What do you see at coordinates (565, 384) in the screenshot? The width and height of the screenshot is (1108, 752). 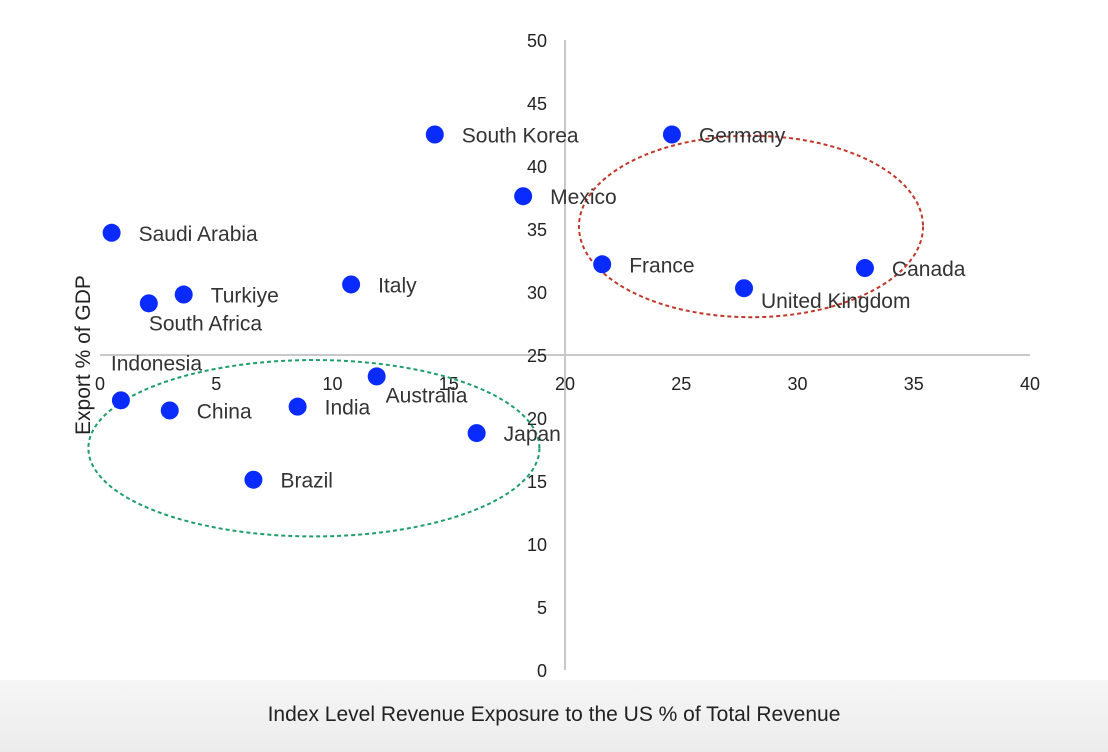 I see `x-tick-label: 20` at bounding box center [565, 384].